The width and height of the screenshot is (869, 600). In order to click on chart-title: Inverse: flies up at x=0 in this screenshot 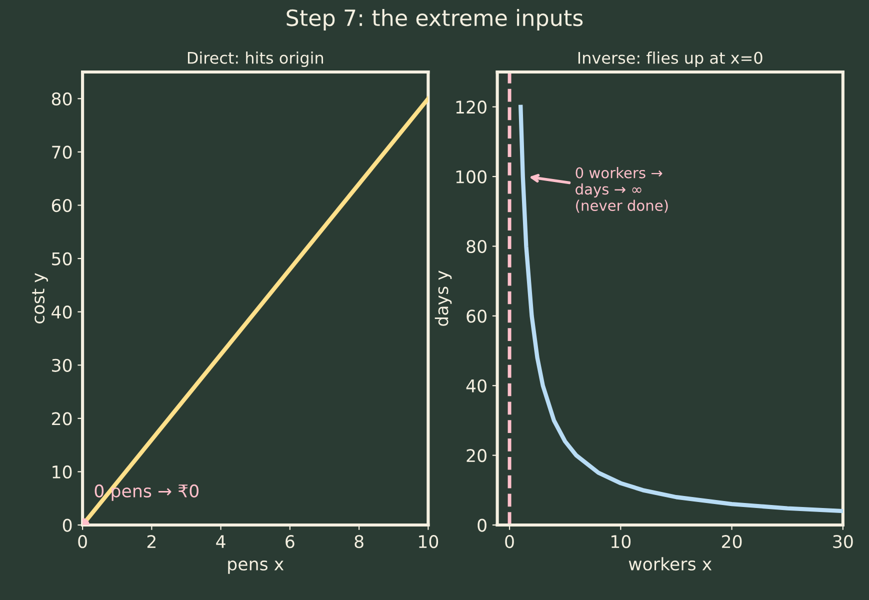, I will do `click(670, 59)`.